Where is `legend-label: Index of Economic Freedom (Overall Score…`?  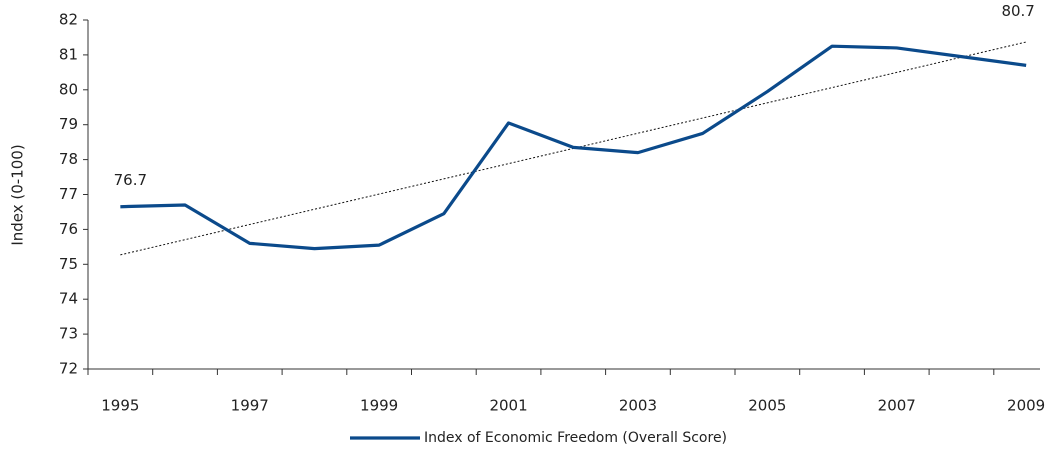
legend-label: Index of Economic Freedom (Overall Score… is located at coordinates (575, 438).